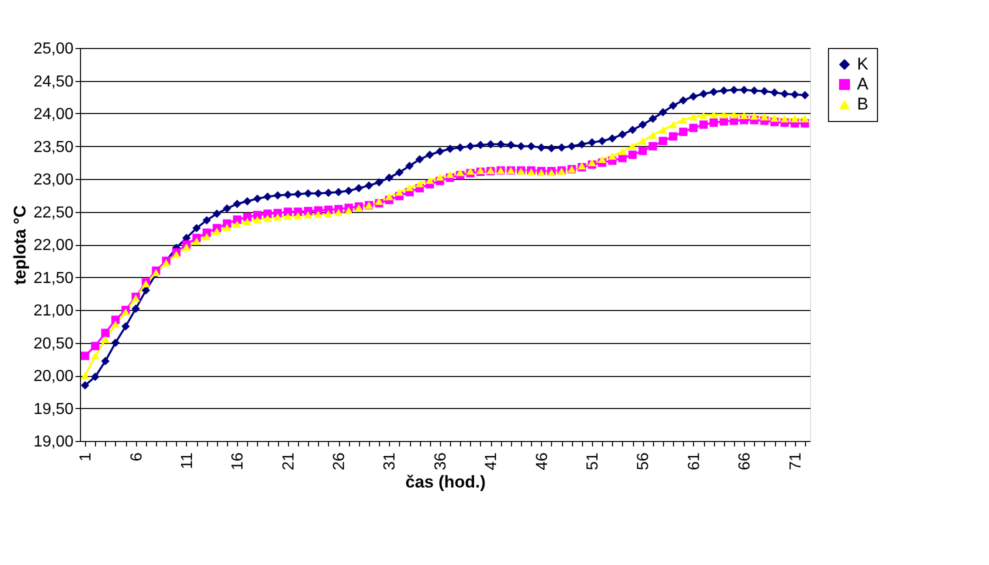 The image size is (989, 565). What do you see at coordinates (53, 147) in the screenshot?
I see `y-tick-label: 23,50` at bounding box center [53, 147].